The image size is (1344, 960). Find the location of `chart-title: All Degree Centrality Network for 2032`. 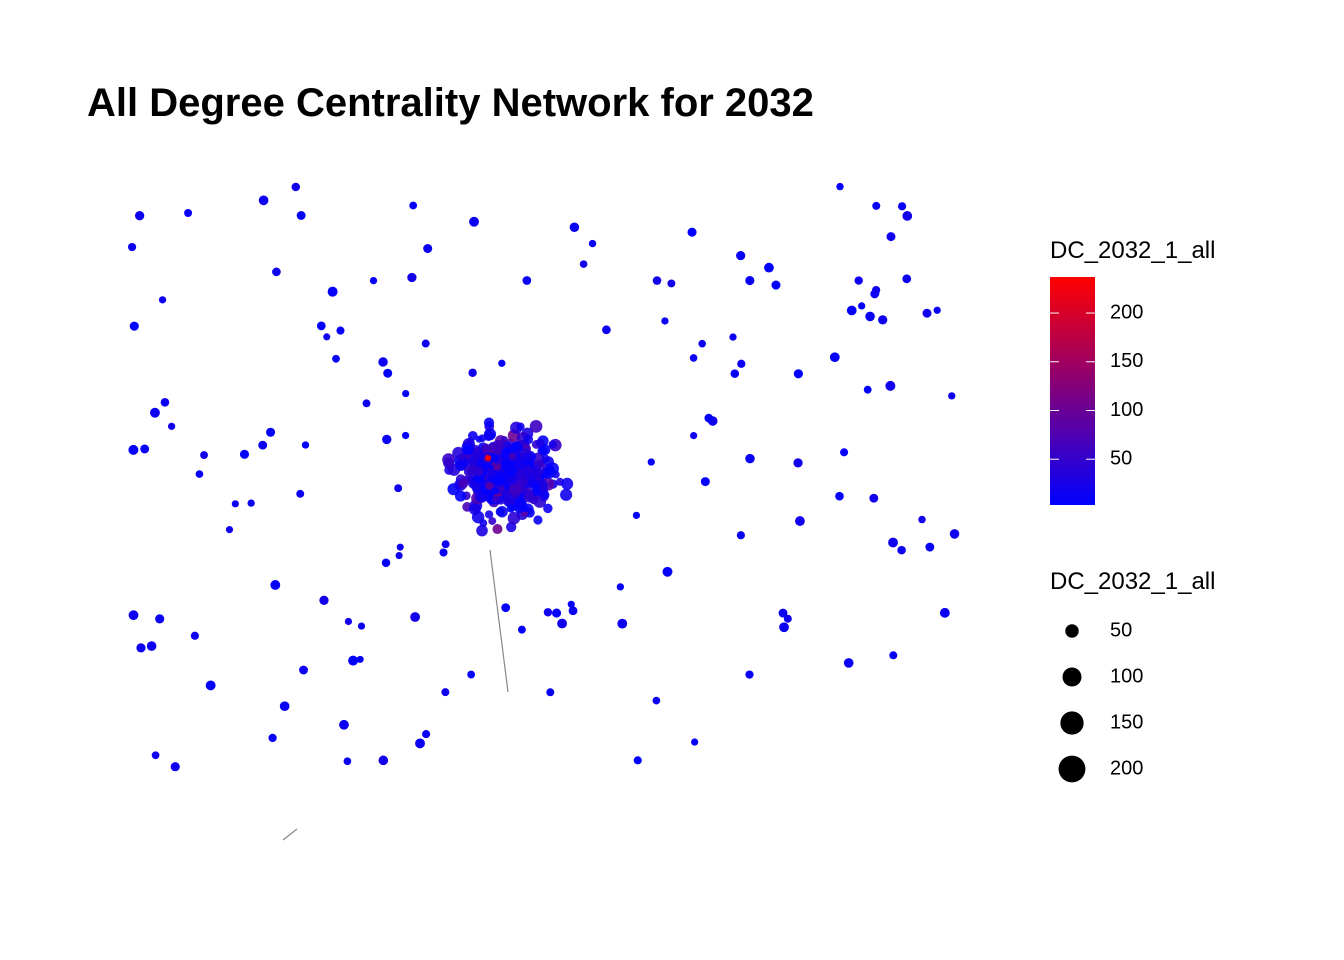

chart-title: All Degree Centrality Network for 2032 is located at coordinates (450, 103).